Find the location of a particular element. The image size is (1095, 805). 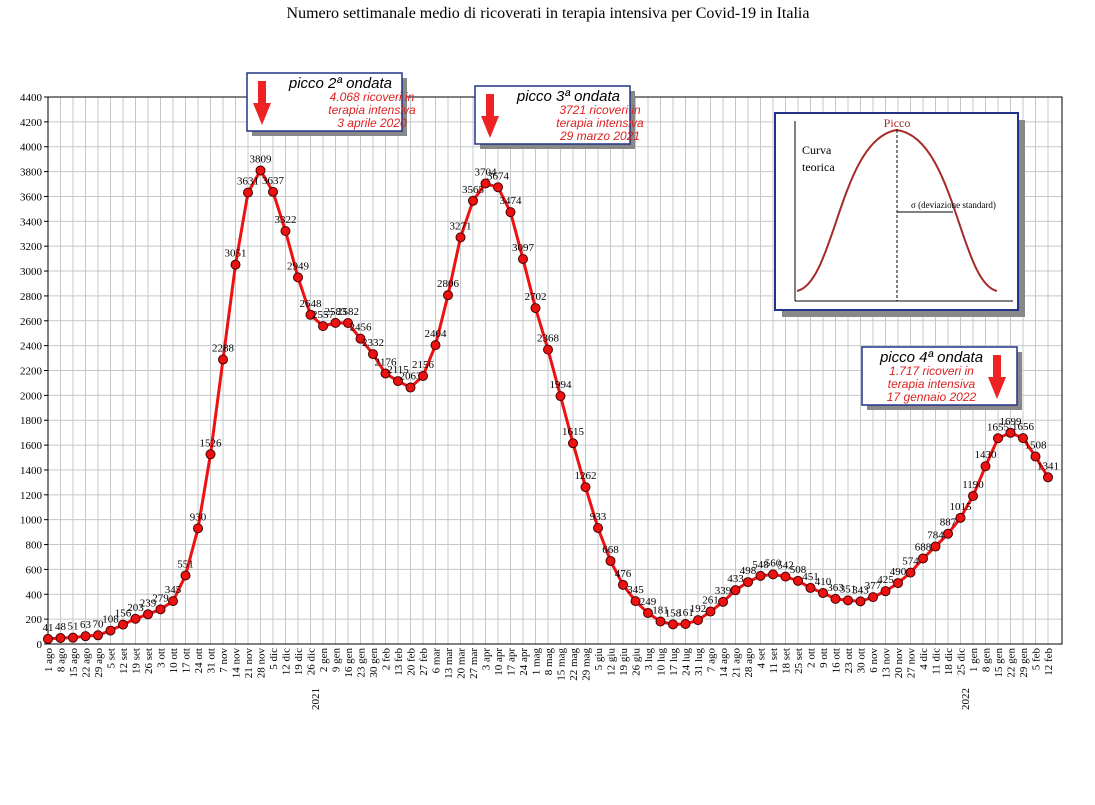

value-label: 343 is located at coordinates (860, 590).